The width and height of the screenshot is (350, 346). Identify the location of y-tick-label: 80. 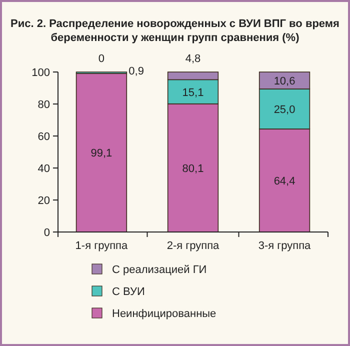
(44, 105).